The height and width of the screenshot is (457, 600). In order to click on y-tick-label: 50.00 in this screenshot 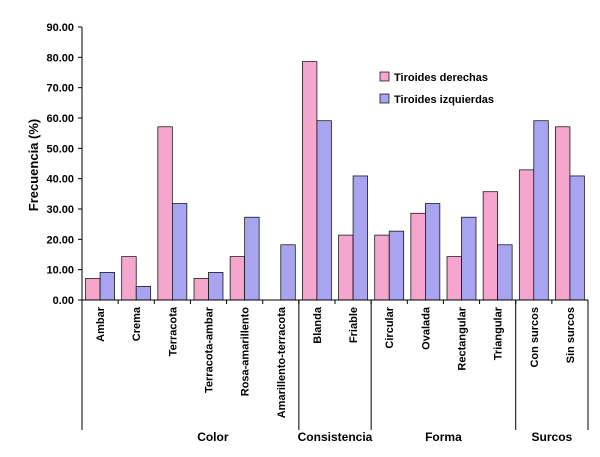, I will do `click(60, 149)`.